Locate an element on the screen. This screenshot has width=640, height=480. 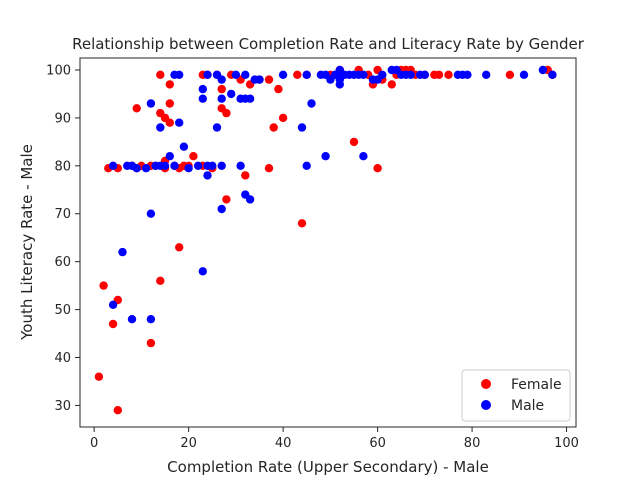
y-tick-label: 100 is located at coordinates (58, 70).